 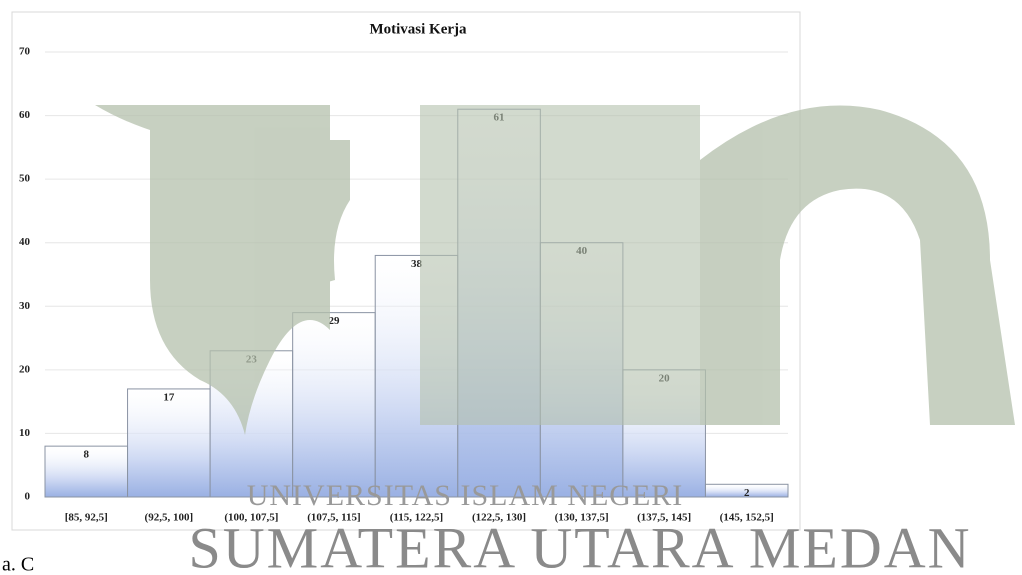 I want to click on value-label: 8, so click(x=87, y=455).